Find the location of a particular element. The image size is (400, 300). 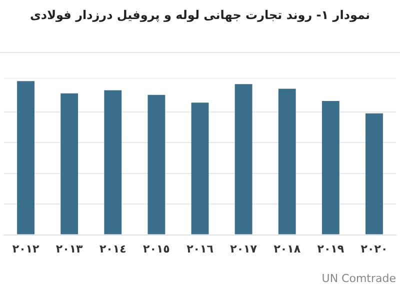

x-tick-label: ٢٠١٨ is located at coordinates (287, 249).